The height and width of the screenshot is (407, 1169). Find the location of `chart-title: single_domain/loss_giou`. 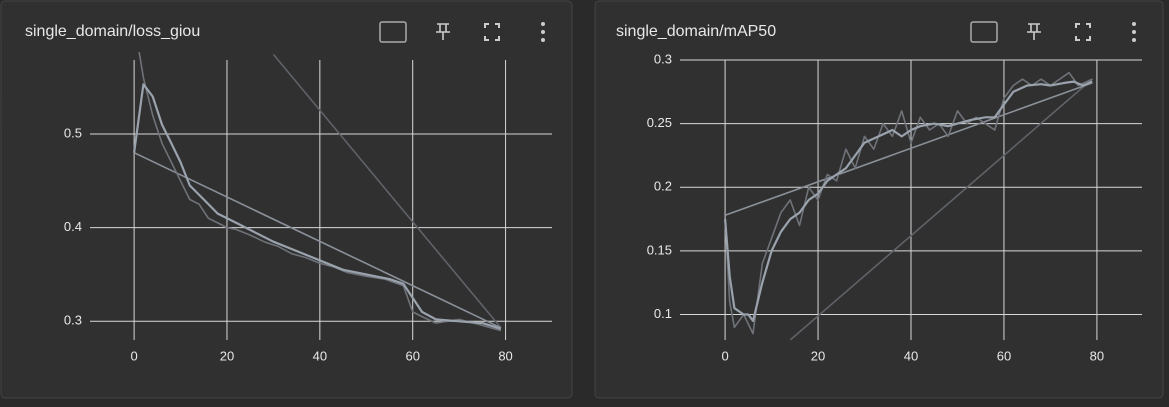

chart-title: single_domain/loss_giou is located at coordinates (112, 31).